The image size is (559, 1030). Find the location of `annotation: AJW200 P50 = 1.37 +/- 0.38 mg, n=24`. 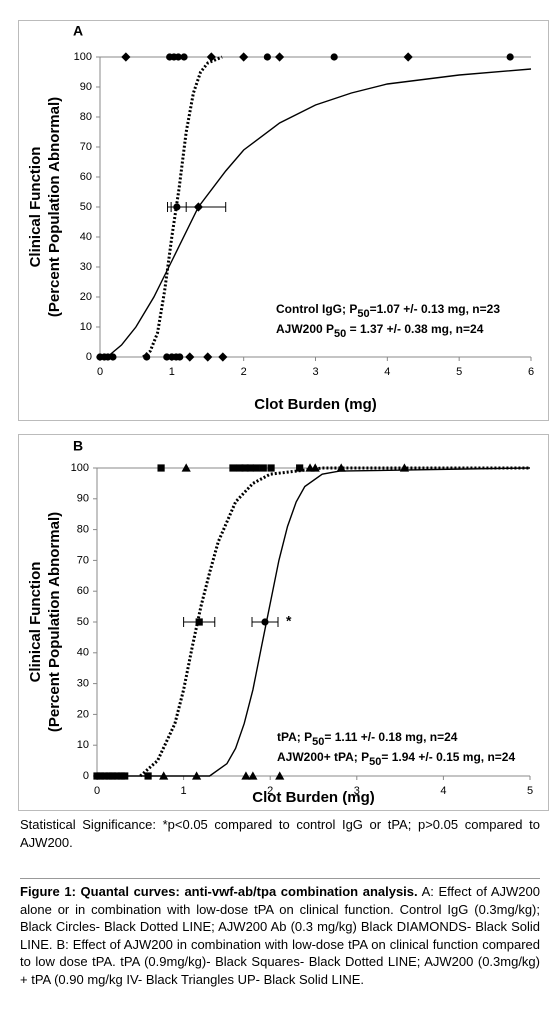

annotation: AJW200 P50 = 1.37 +/- 0.38 mg, n=24 is located at coordinates (380, 331).